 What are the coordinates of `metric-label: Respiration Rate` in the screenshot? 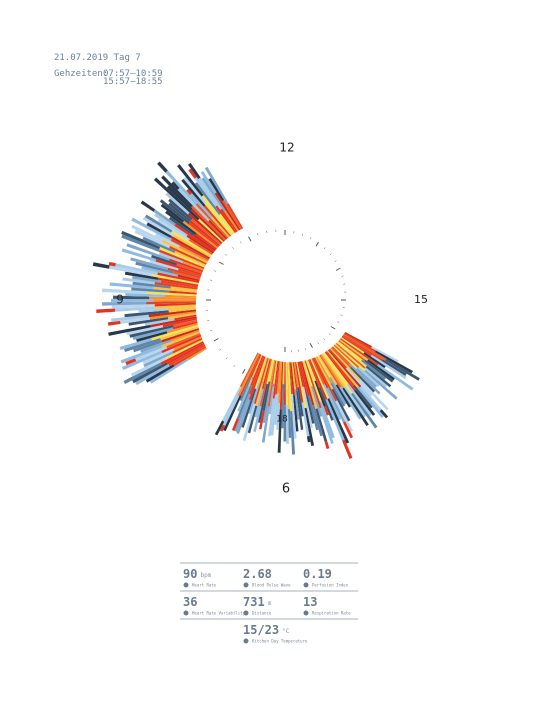 It's located at (331, 613).